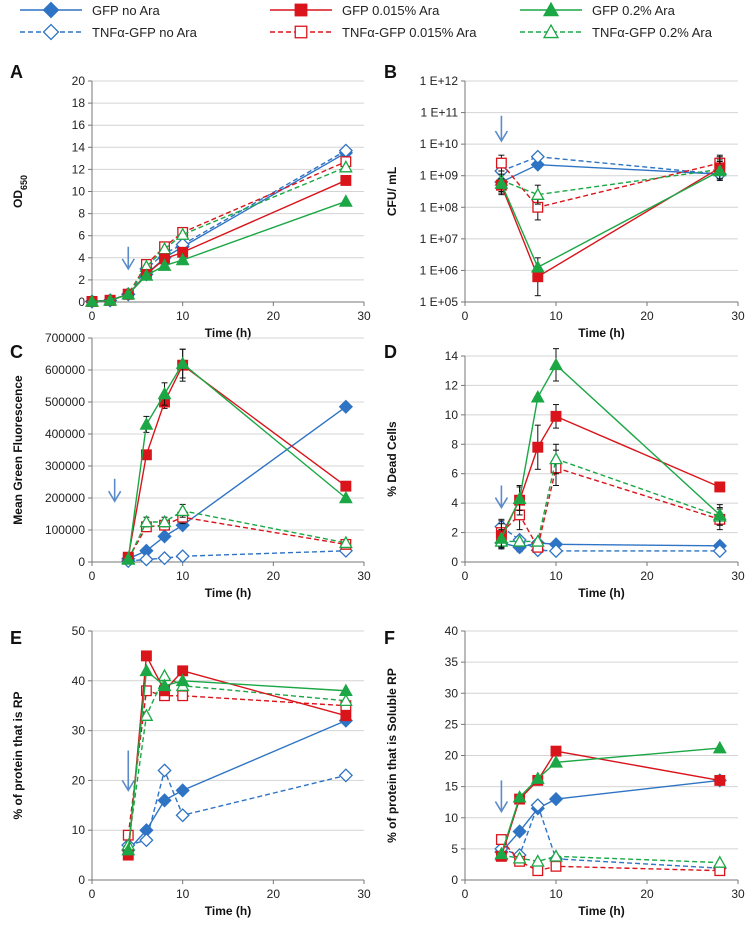  What do you see at coordinates (18, 450) in the screenshot?
I see `y-axis-title-text: Mean Green Fluorescence` at bounding box center [18, 450].